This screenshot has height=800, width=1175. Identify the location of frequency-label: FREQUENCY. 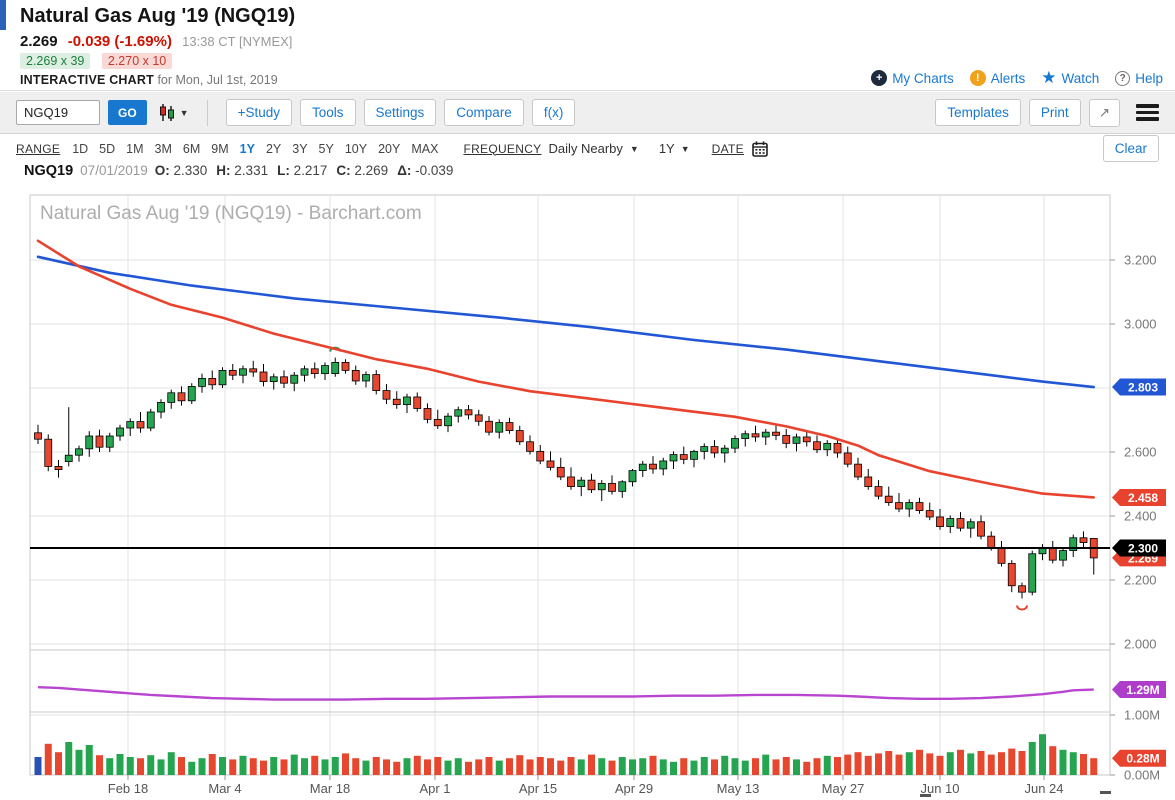
(502, 148).